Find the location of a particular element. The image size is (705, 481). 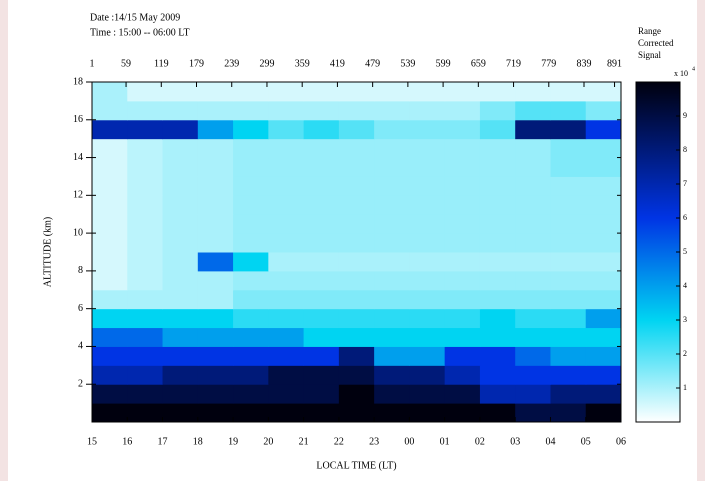

y-tick-label: 14 is located at coordinates (78, 157).